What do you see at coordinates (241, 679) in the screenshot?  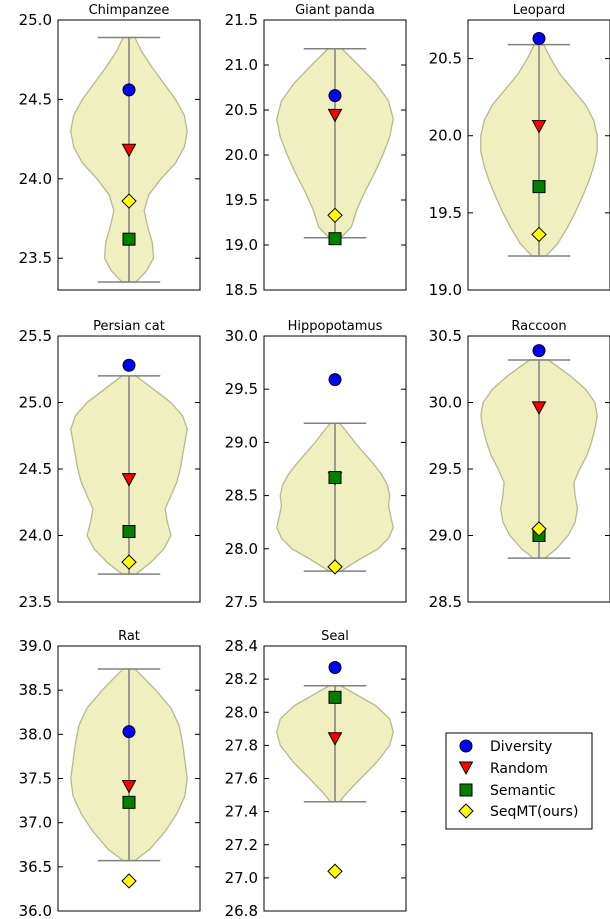 I see `y-tick-label: 28.2` at bounding box center [241, 679].